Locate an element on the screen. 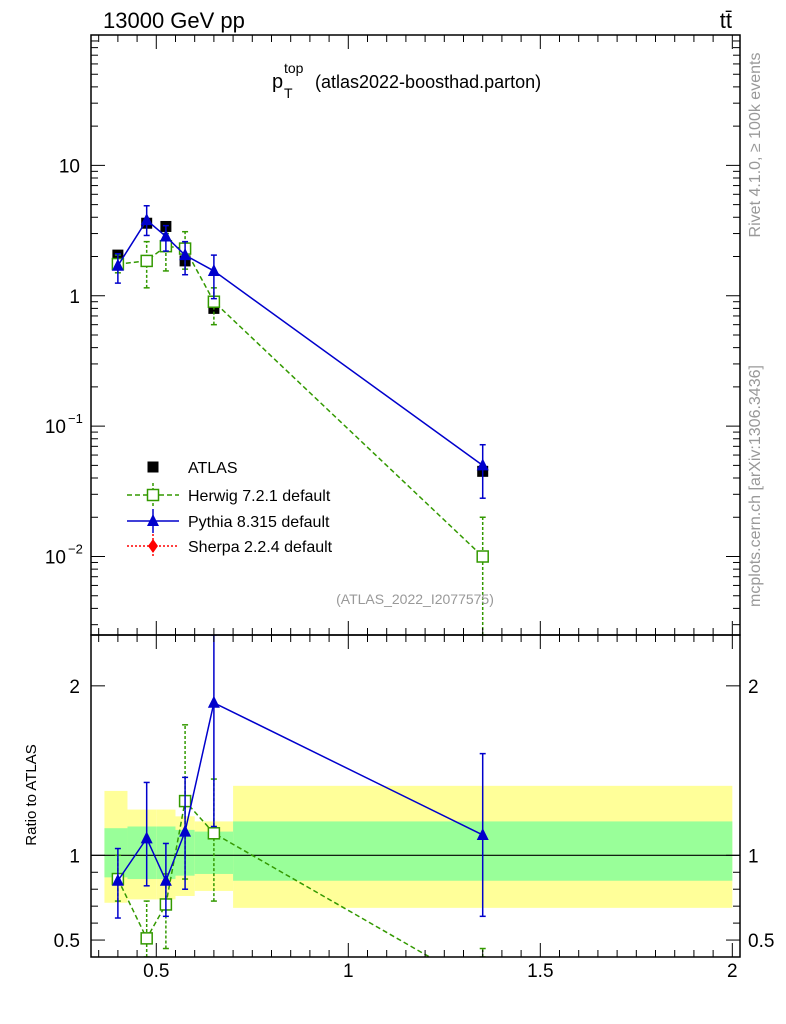  title-main: p is located at coordinates (277, 82).